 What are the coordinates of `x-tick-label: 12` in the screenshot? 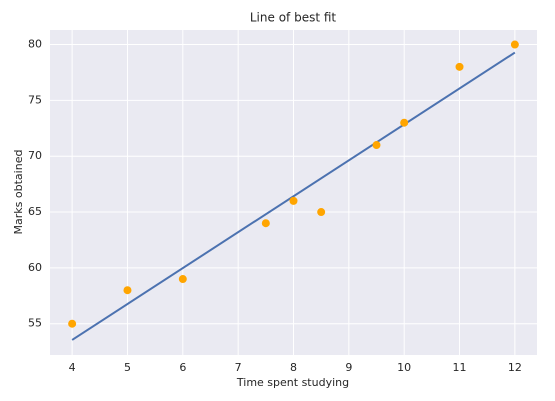 It's located at (515, 367).